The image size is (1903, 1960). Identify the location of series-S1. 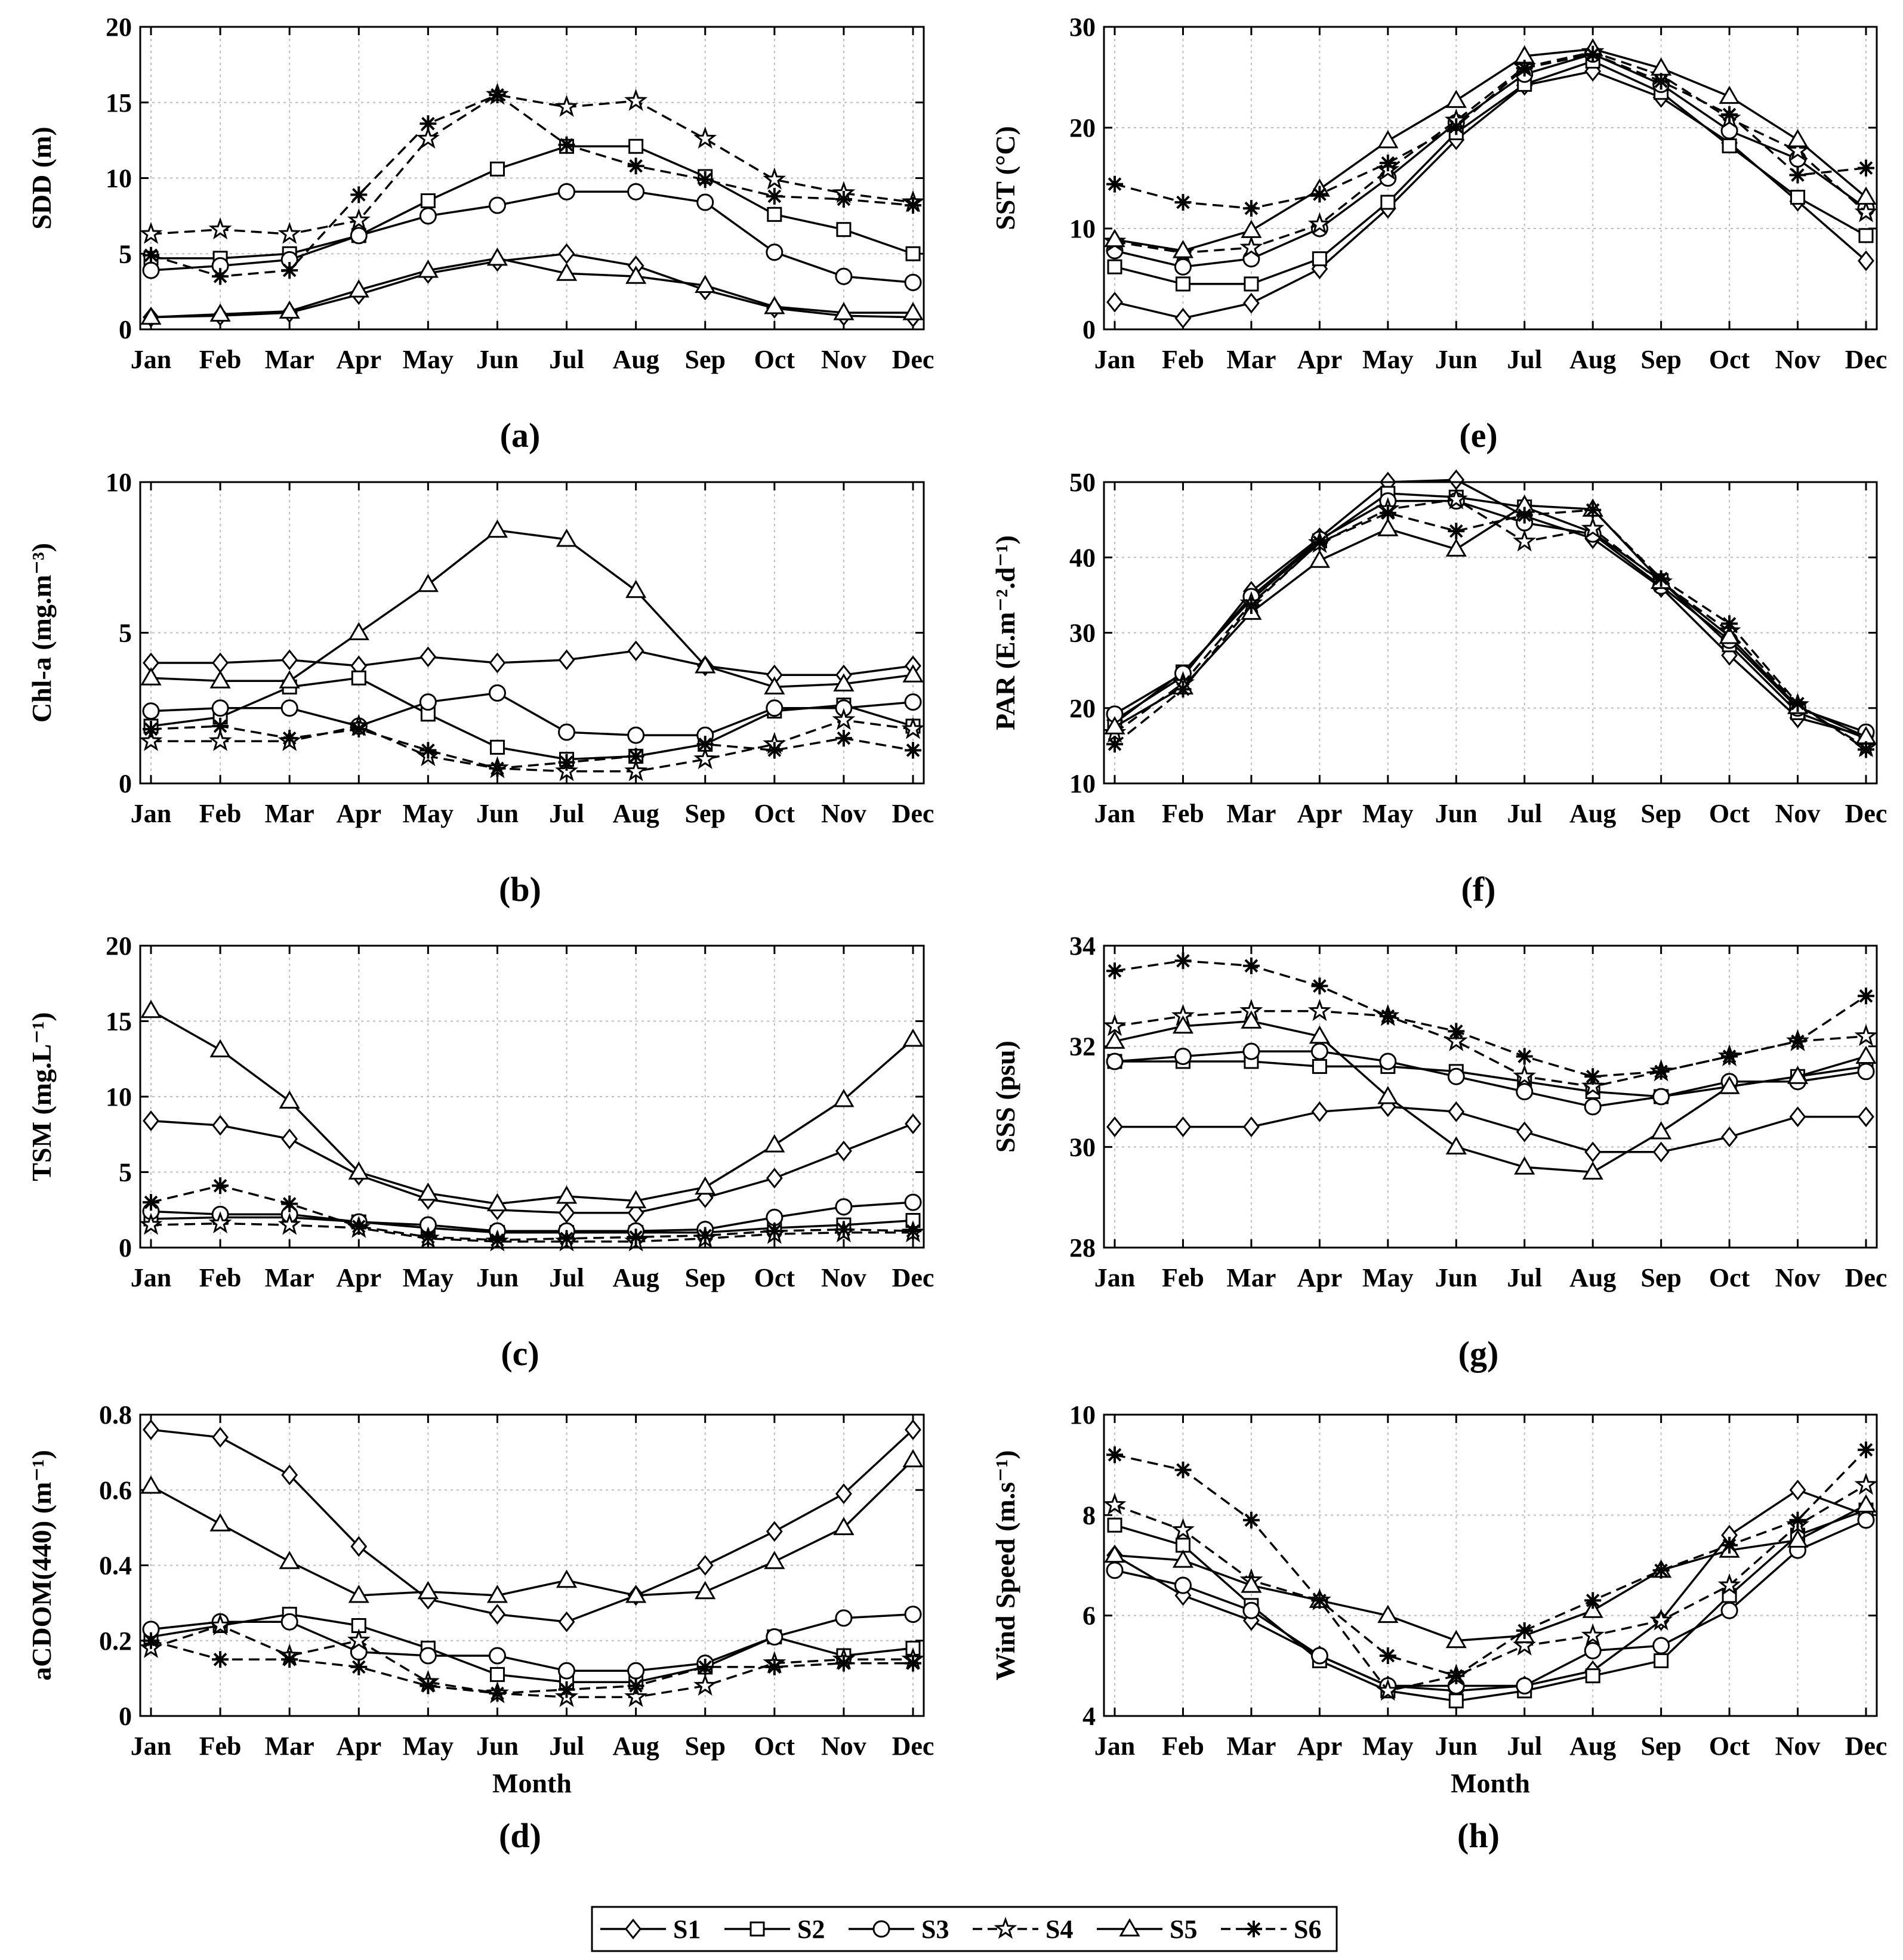
(1490, 194).